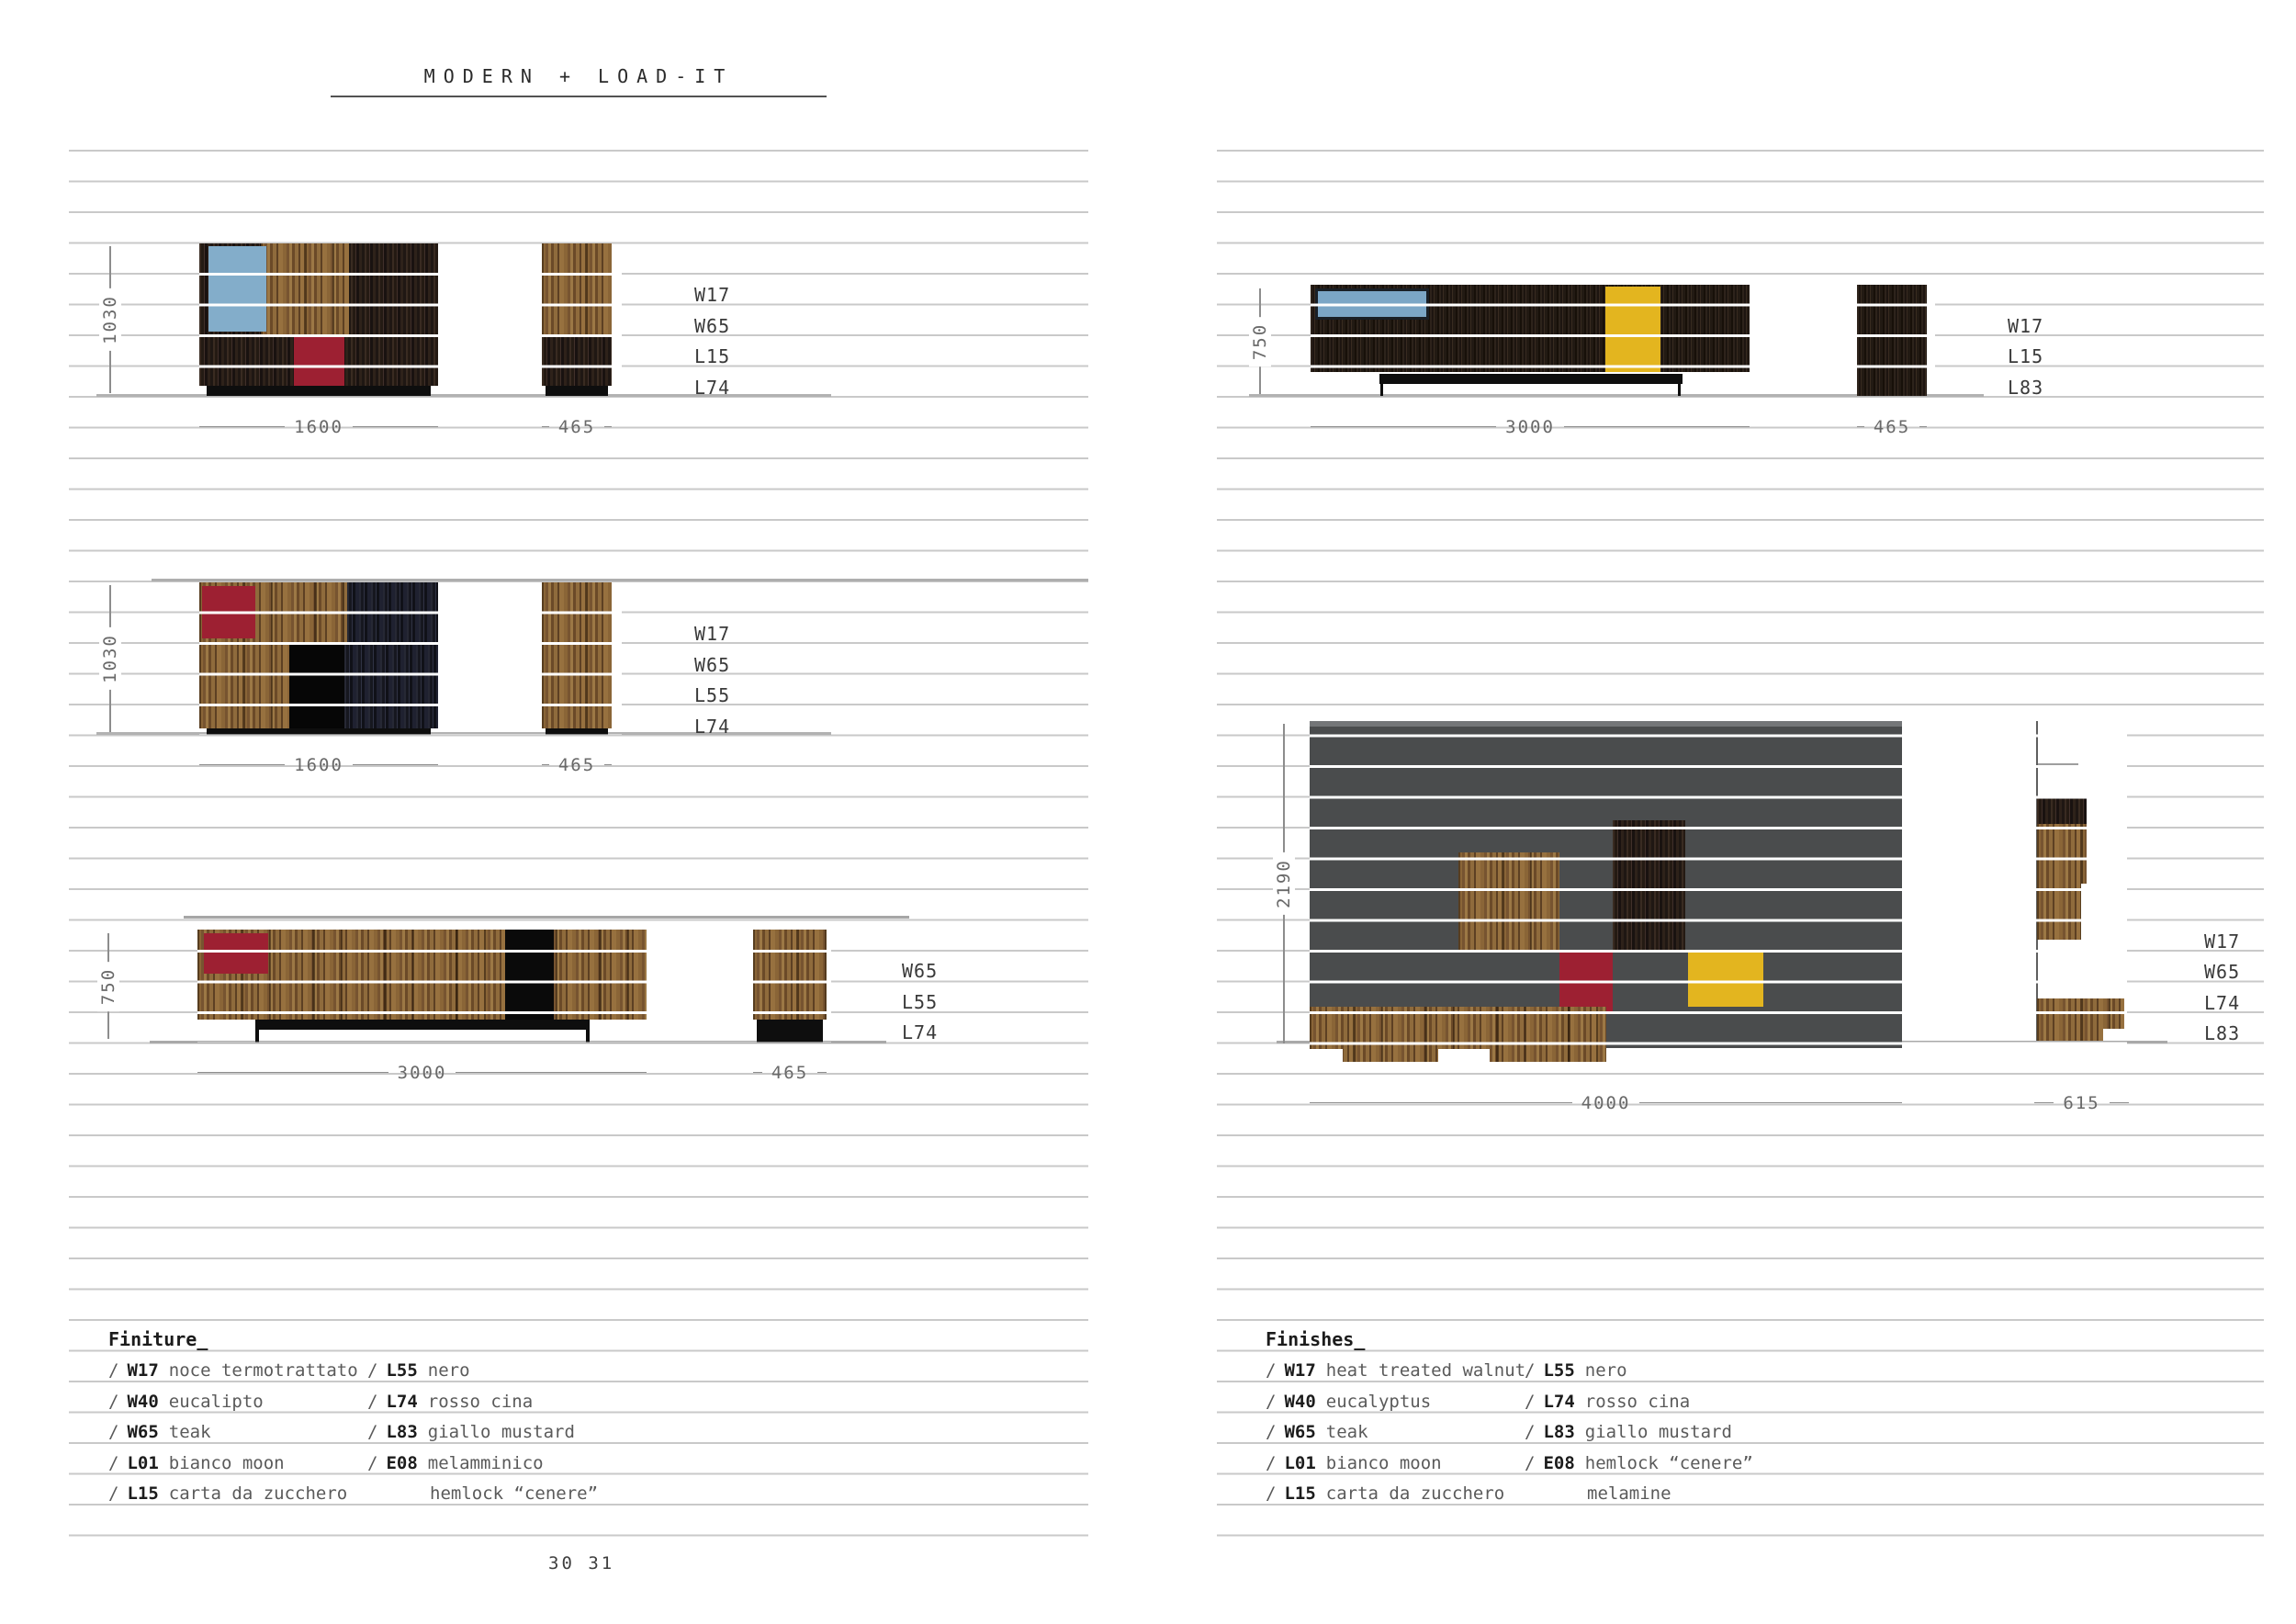  Describe the element at coordinates (2070, 1035) in the screenshot. I see `side-base-lower` at that location.